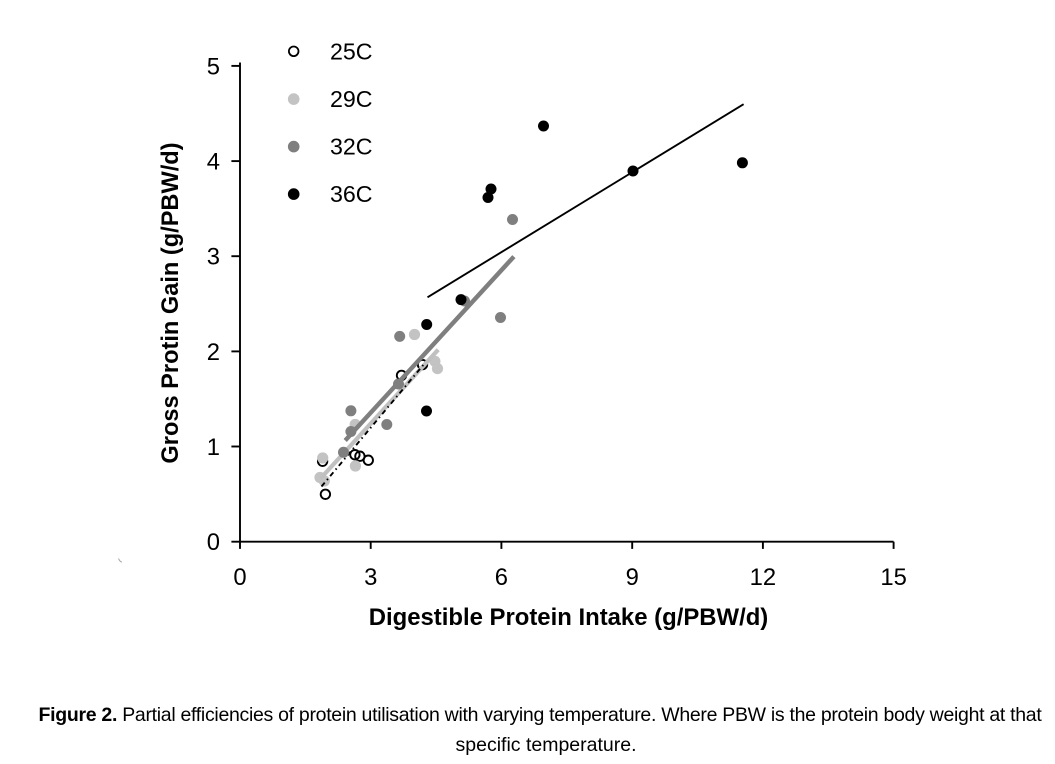  What do you see at coordinates (351, 99) in the screenshot?
I see `svg-text: 29C` at bounding box center [351, 99].